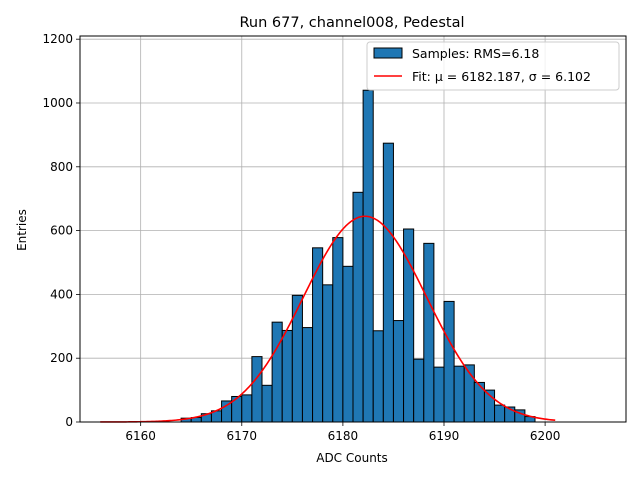  I want to click on legend-swatch-samples, so click(388, 53).